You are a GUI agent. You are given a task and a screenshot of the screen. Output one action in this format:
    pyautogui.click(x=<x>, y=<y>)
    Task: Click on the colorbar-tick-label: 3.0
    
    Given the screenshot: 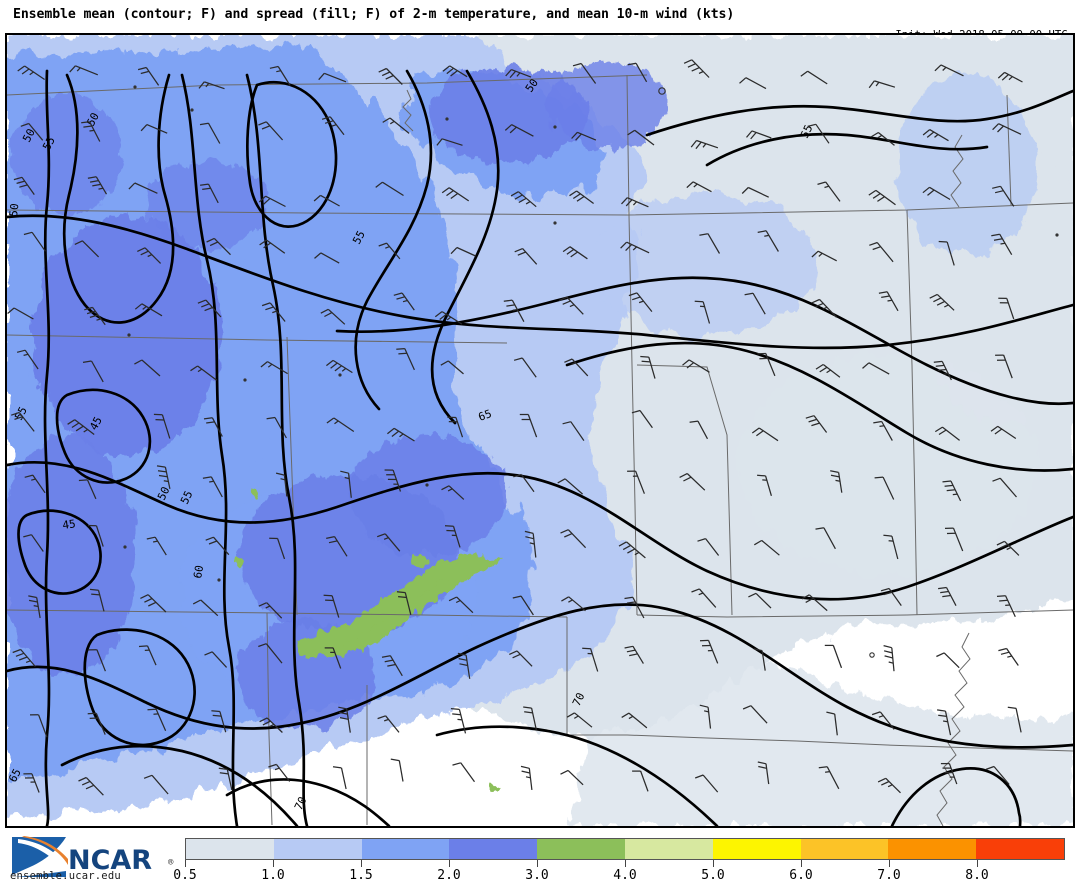 What is the action you would take?
    pyautogui.click(x=537, y=875)
    